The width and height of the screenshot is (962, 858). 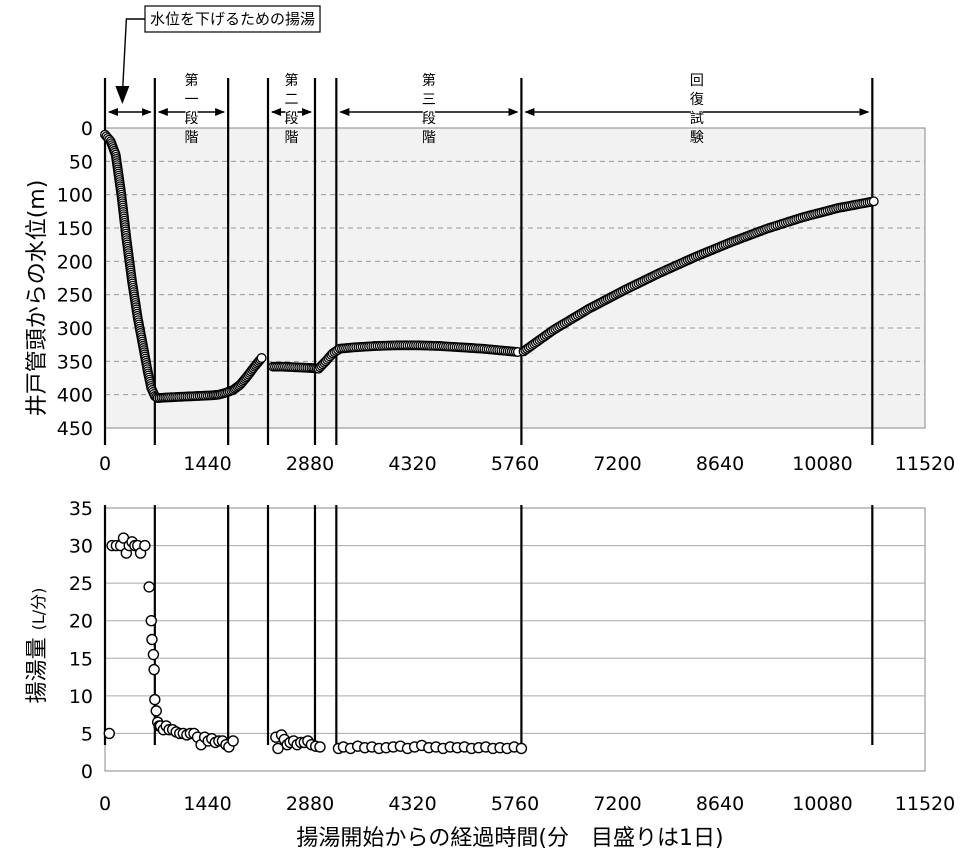 I want to click on water-level-y-tick-label: 300, so click(x=75, y=329).